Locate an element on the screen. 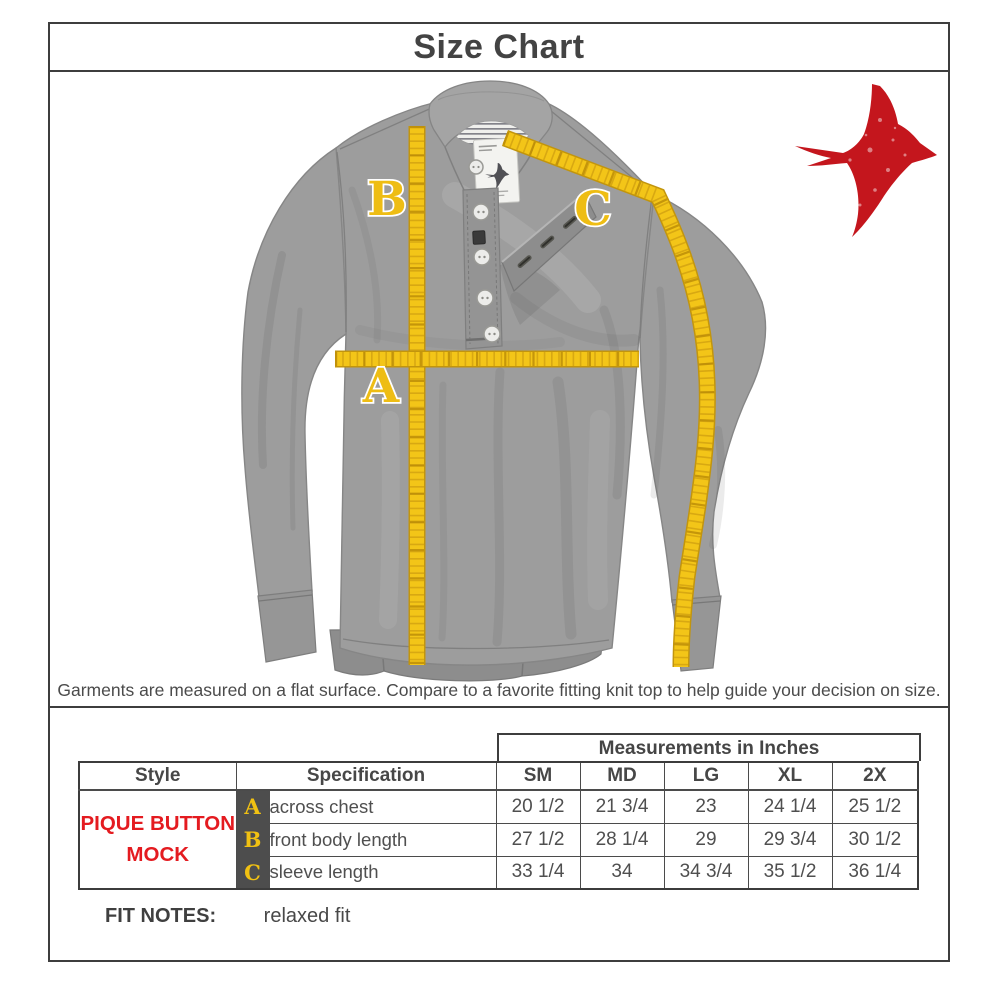  title-bar: Size Chart is located at coordinates (499, 48).